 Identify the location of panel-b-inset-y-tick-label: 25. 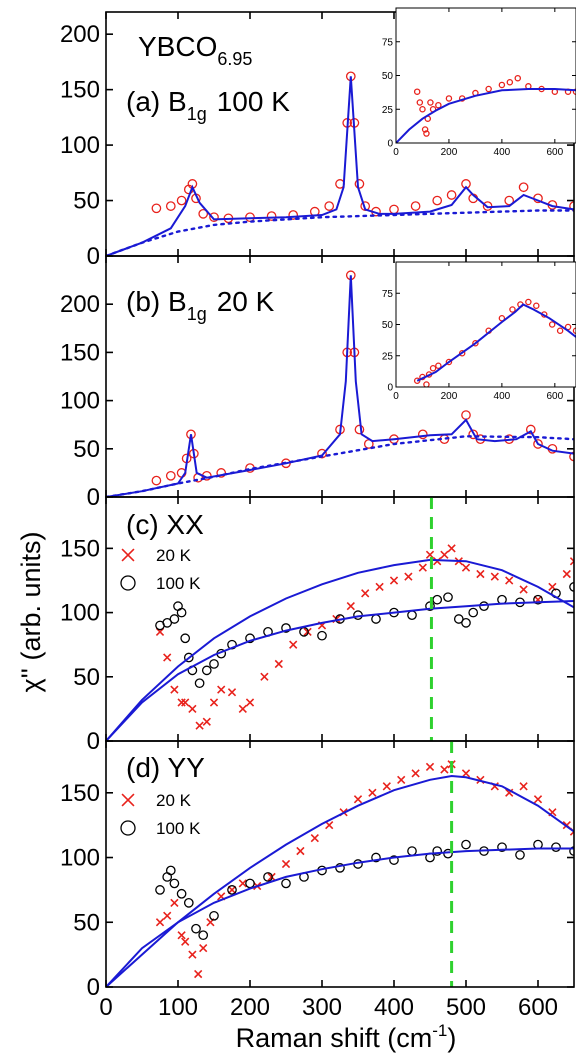
(388, 356).